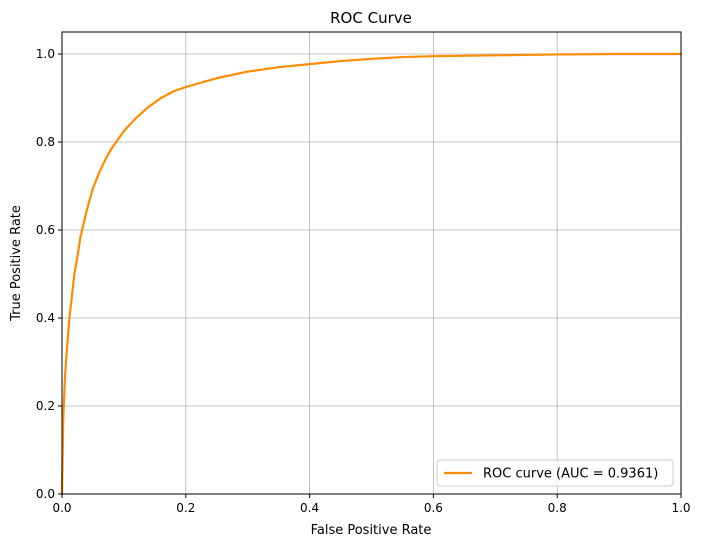 Image resolution: width=702 pixels, height=547 pixels. What do you see at coordinates (185, 508) in the screenshot?
I see `x-tick-label: 0.2` at bounding box center [185, 508].